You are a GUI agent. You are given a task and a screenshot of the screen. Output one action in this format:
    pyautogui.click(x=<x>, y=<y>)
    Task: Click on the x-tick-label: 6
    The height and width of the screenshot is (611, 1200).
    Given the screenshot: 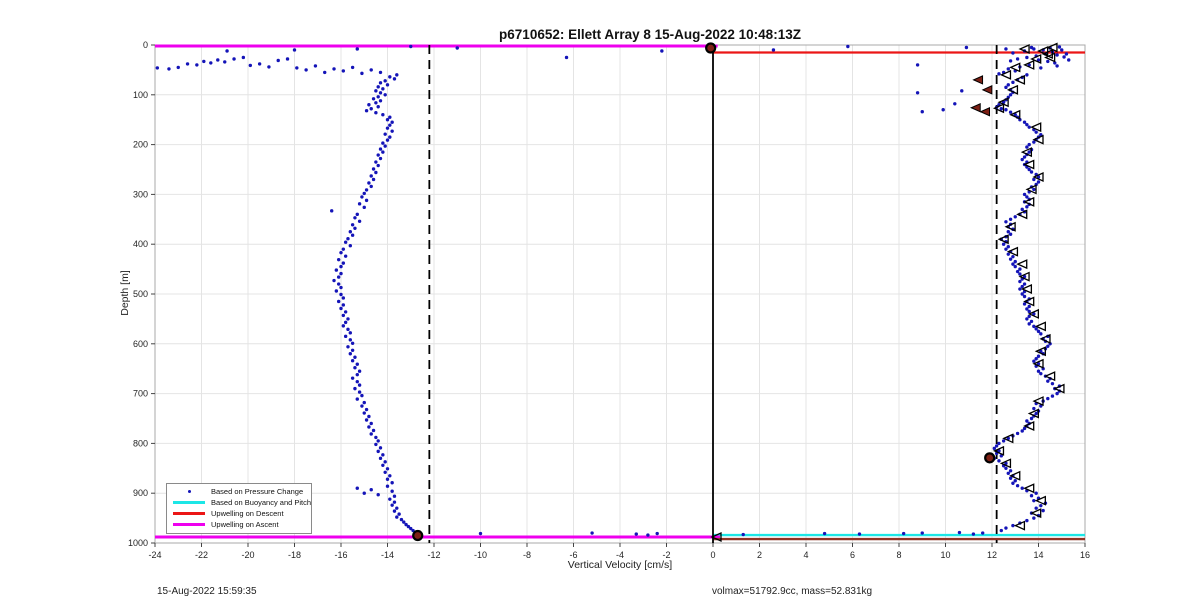 What is the action you would take?
    pyautogui.click(x=852, y=555)
    